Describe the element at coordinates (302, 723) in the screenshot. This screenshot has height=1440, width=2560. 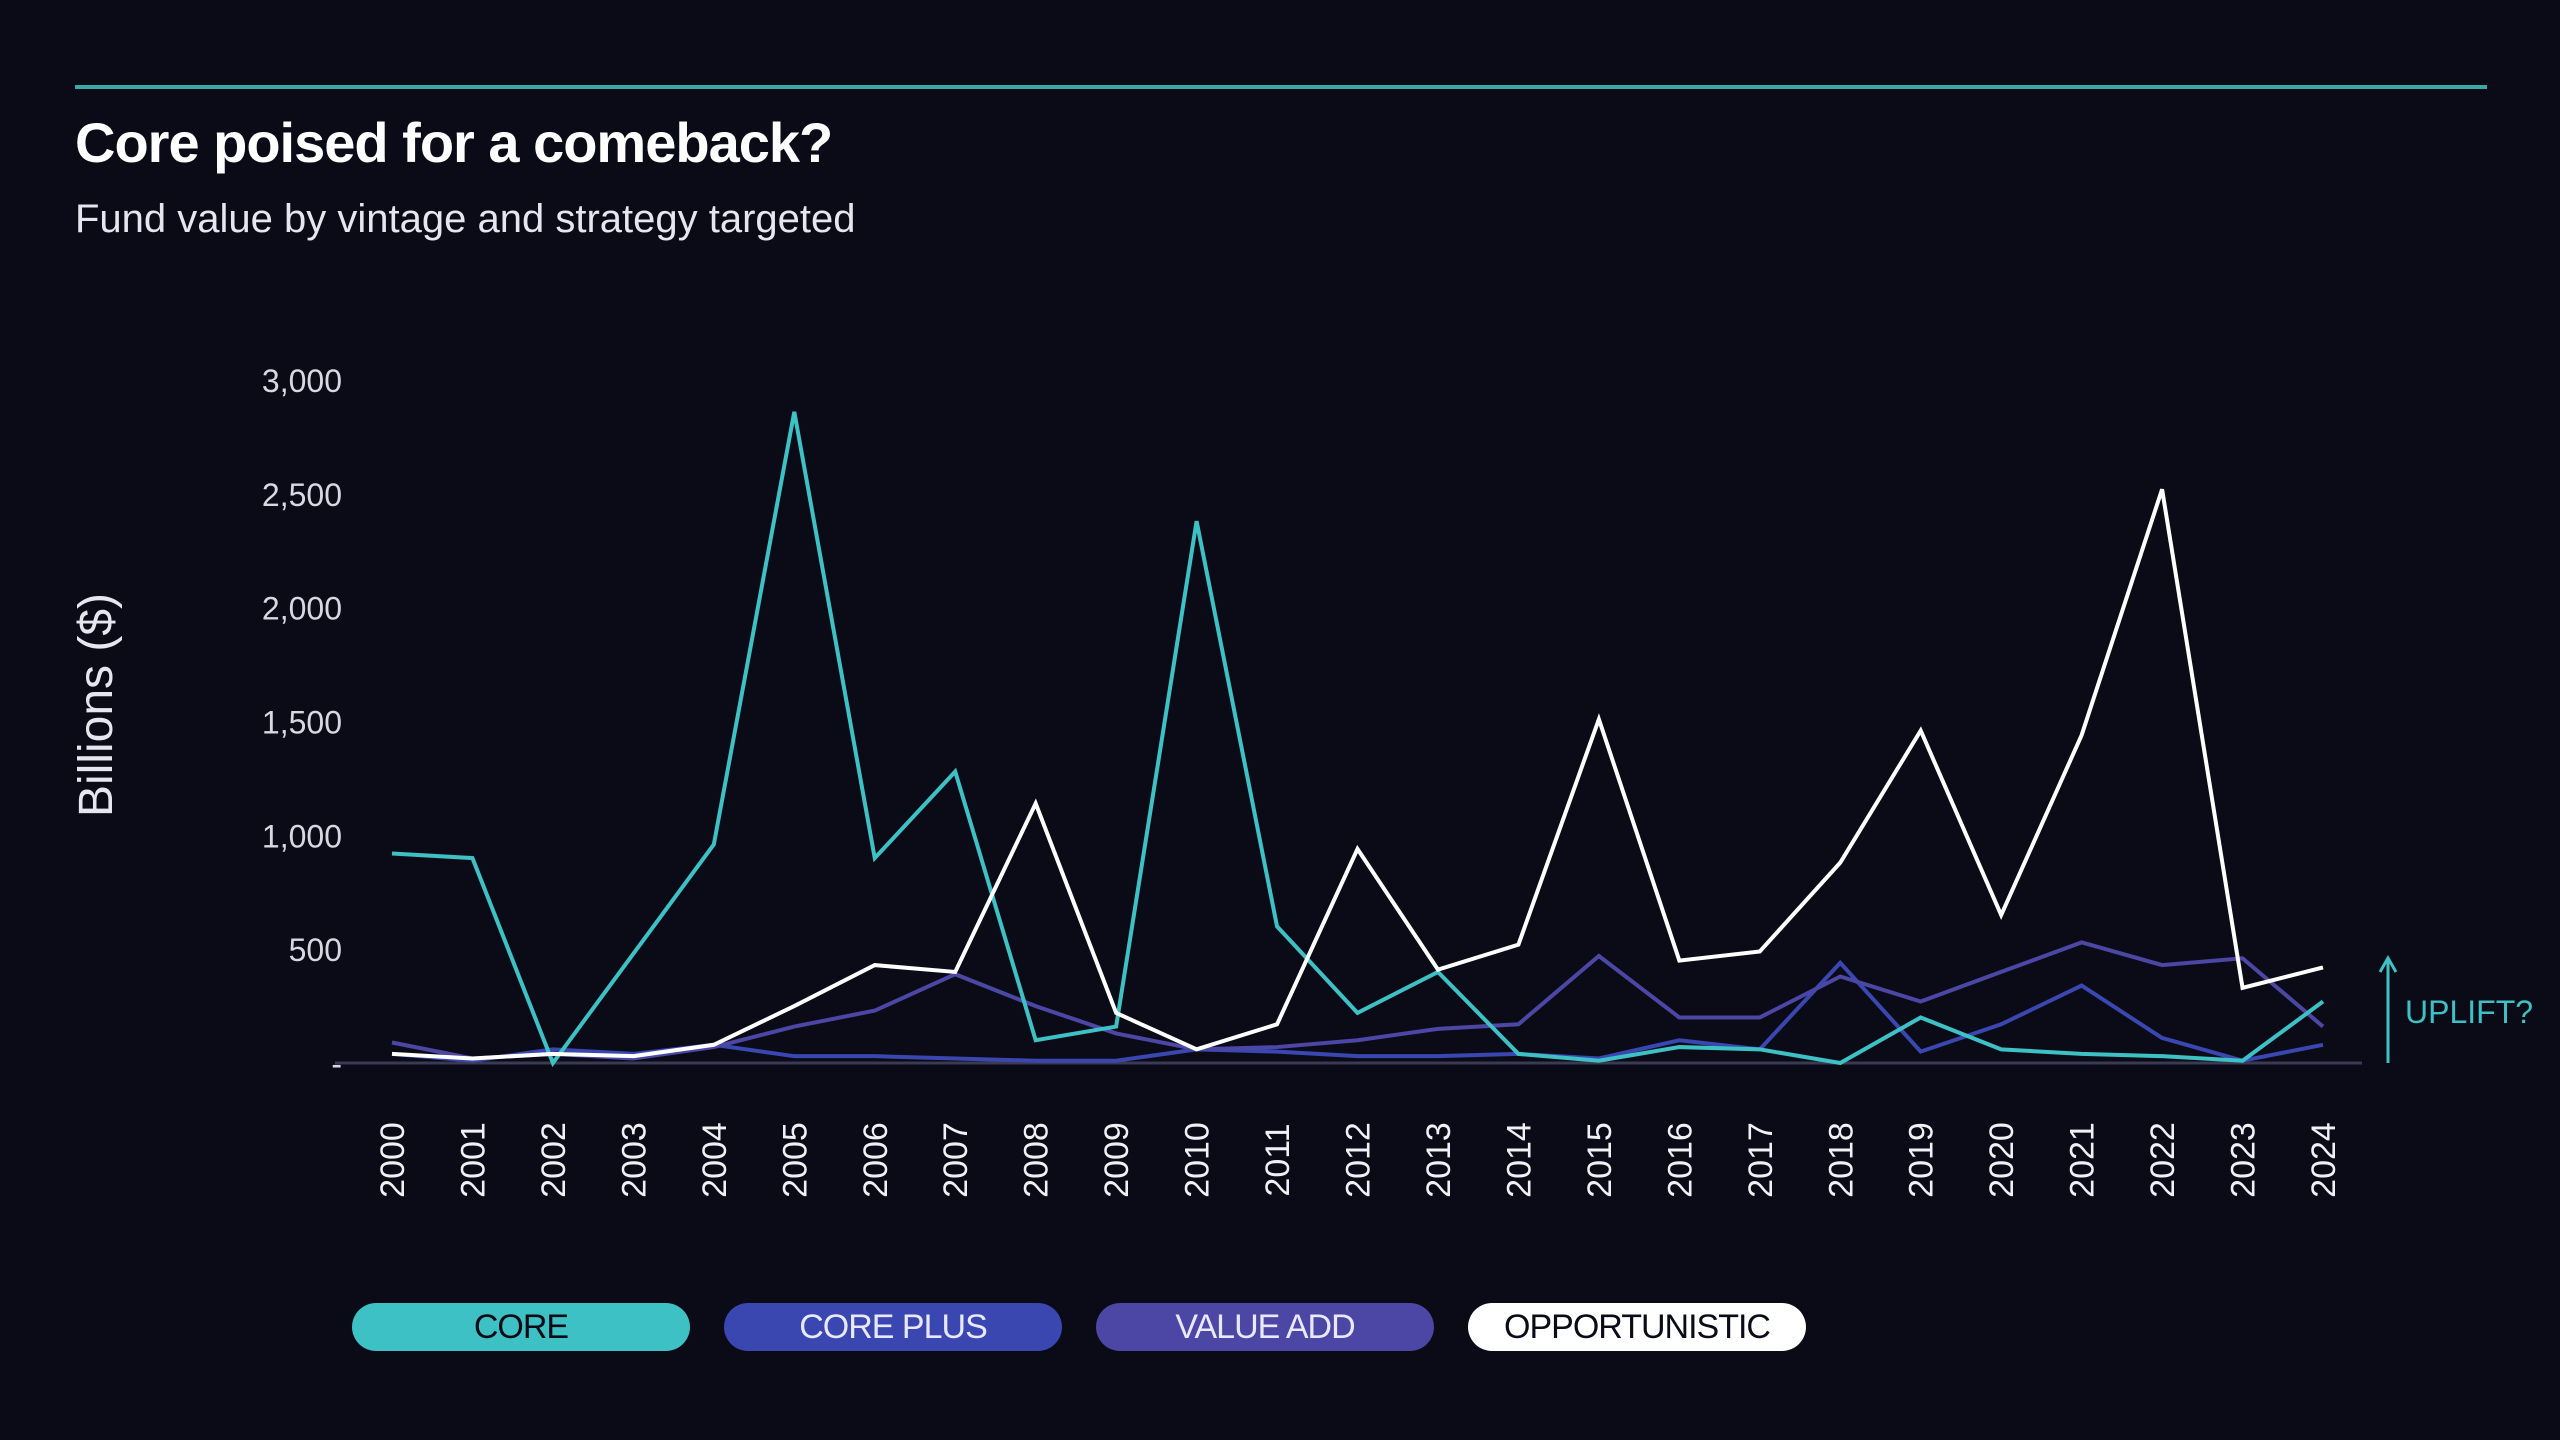
I see `y-tick-label: 1,500` at that location.